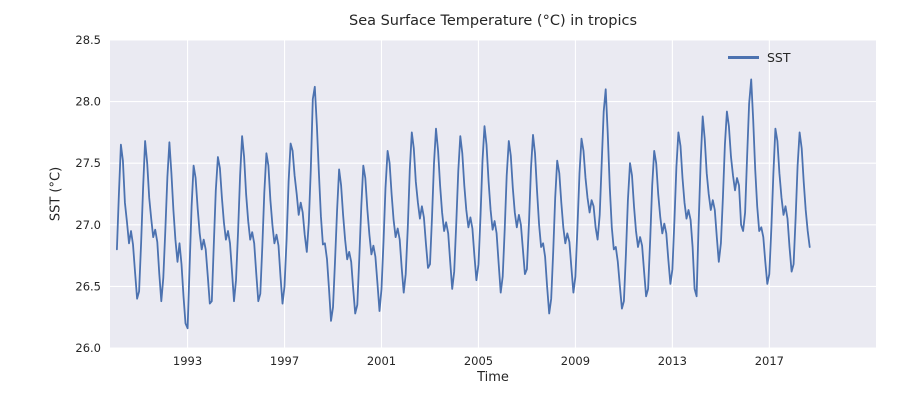 The width and height of the screenshot is (900, 400). What do you see at coordinates (492, 21) in the screenshot?
I see `chart-title: Sea Surface Temperature (°C) in tropics` at bounding box center [492, 21].